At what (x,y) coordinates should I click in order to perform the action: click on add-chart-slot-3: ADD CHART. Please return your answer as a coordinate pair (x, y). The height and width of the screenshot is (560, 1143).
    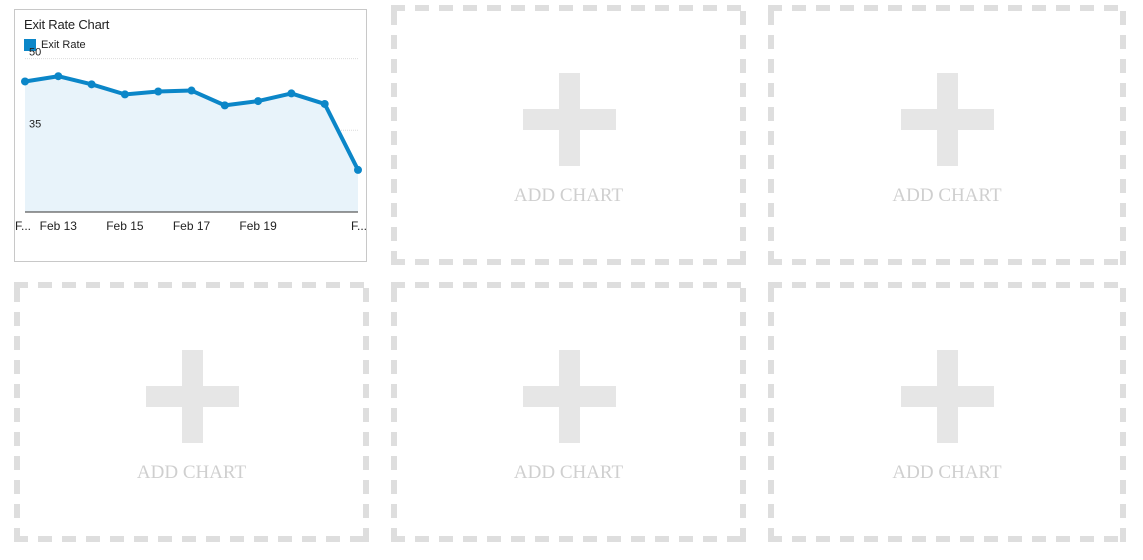
    Looking at the image, I should click on (191, 412).